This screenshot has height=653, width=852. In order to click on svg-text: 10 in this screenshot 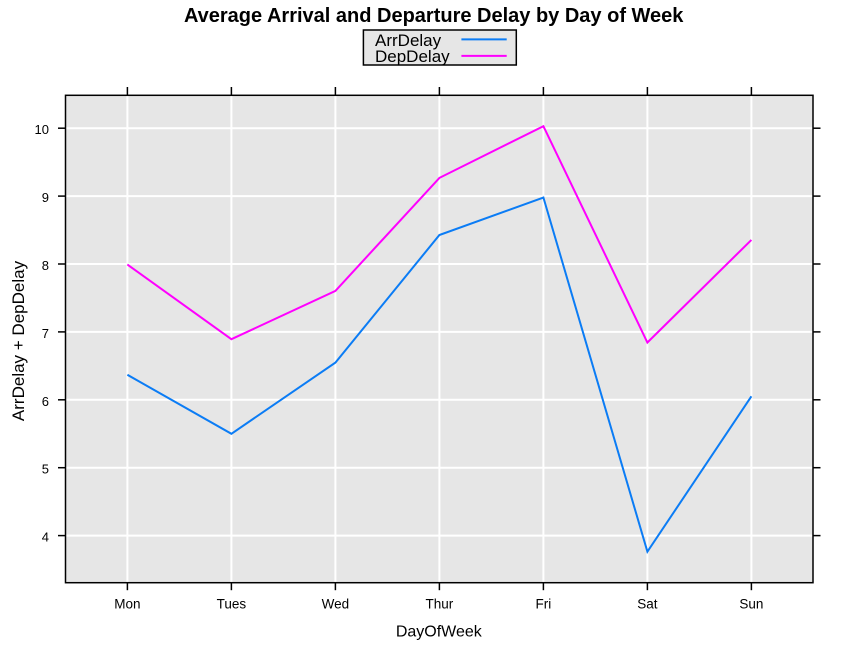, I will do `click(42, 129)`.